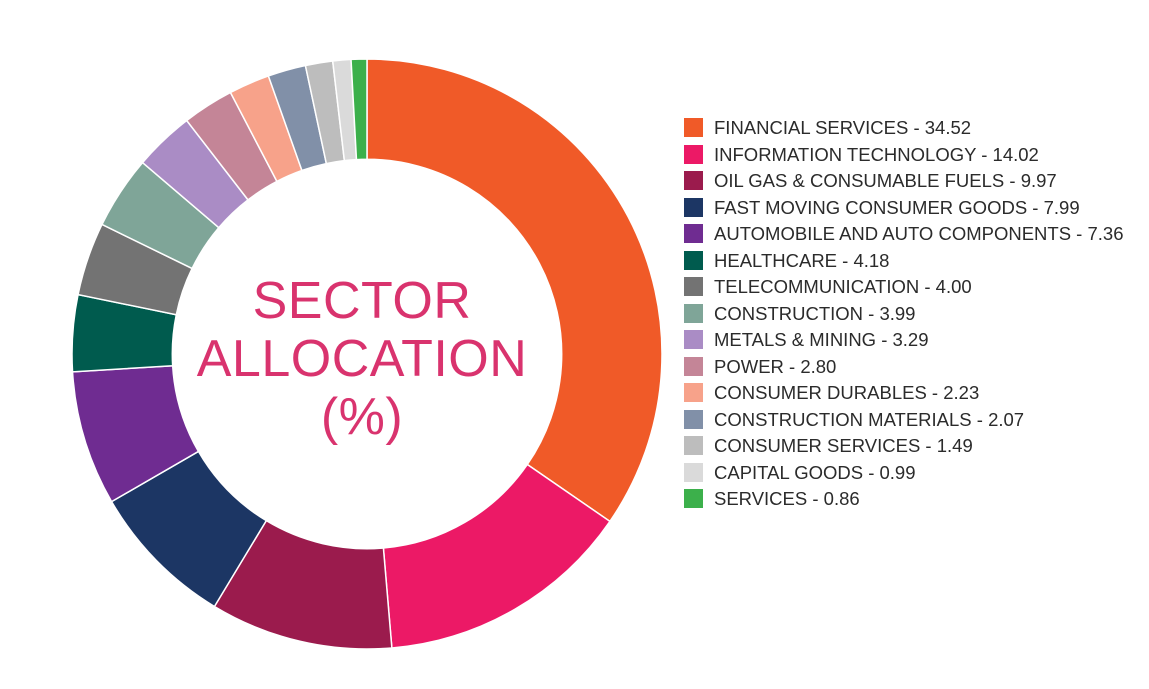 The image size is (1149, 689). I want to click on legend-label: HEALTHCARE - 4.18, so click(802, 260).